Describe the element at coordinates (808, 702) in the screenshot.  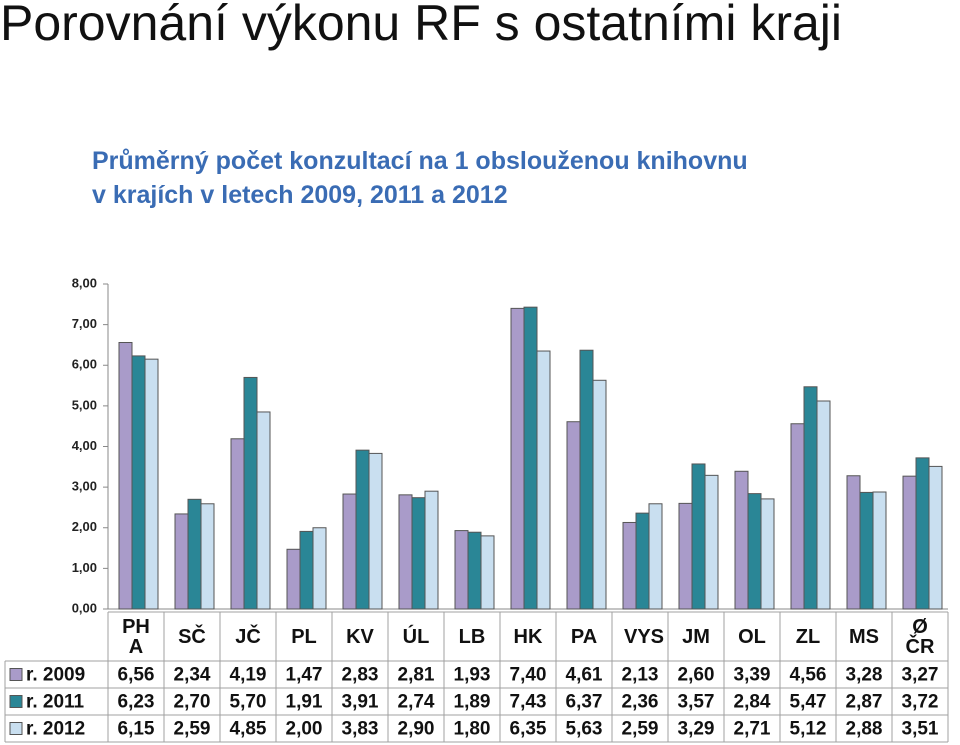
I see `value-label: 5,47` at that location.